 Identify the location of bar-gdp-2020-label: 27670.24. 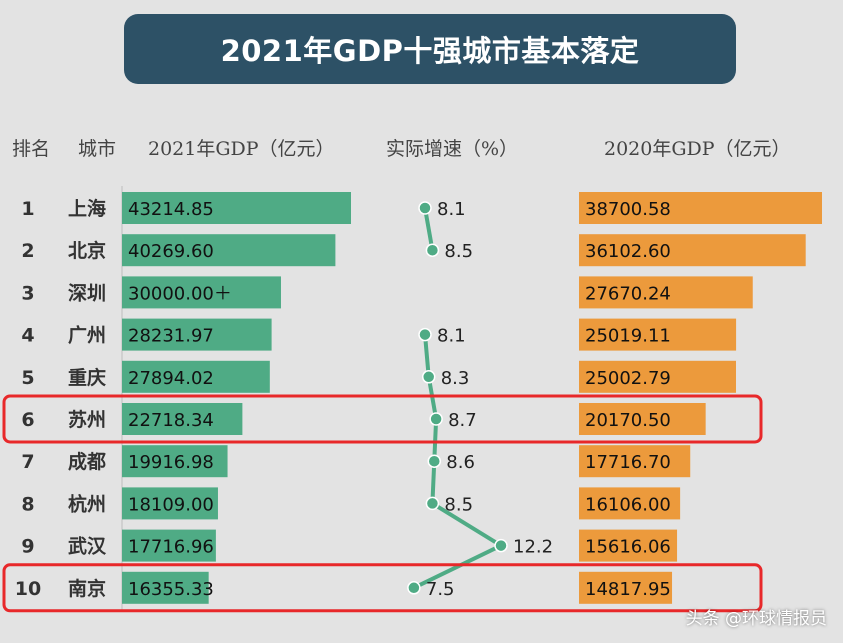
(628, 293).